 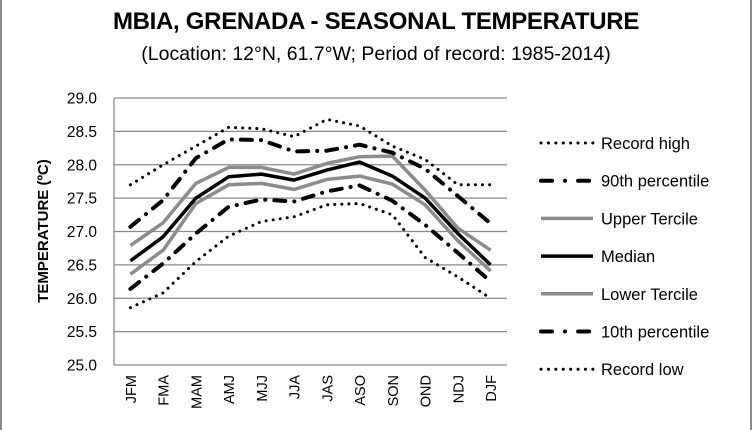 I want to click on y-axis-label: TEMPERATURE (ºC), so click(x=43, y=231).